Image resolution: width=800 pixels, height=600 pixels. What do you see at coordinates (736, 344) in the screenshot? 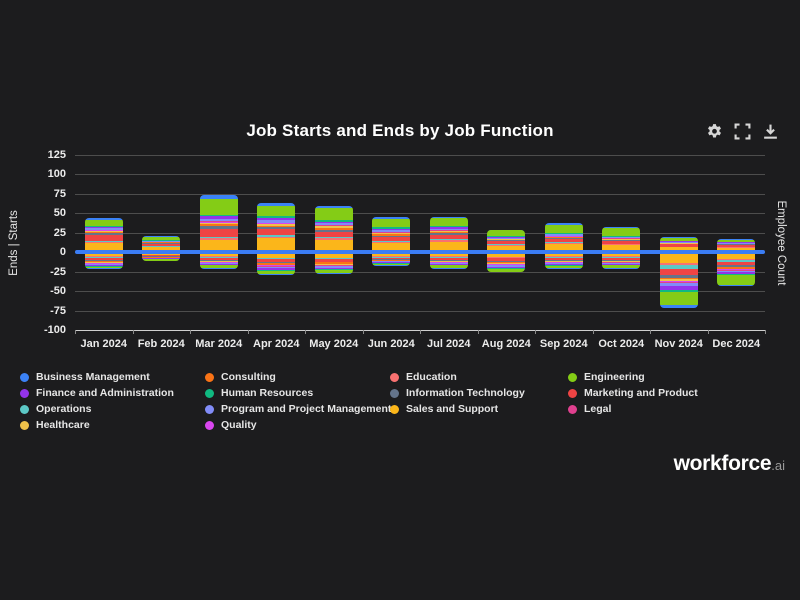
I see `x-tick-label: Dec 2024` at bounding box center [736, 344].